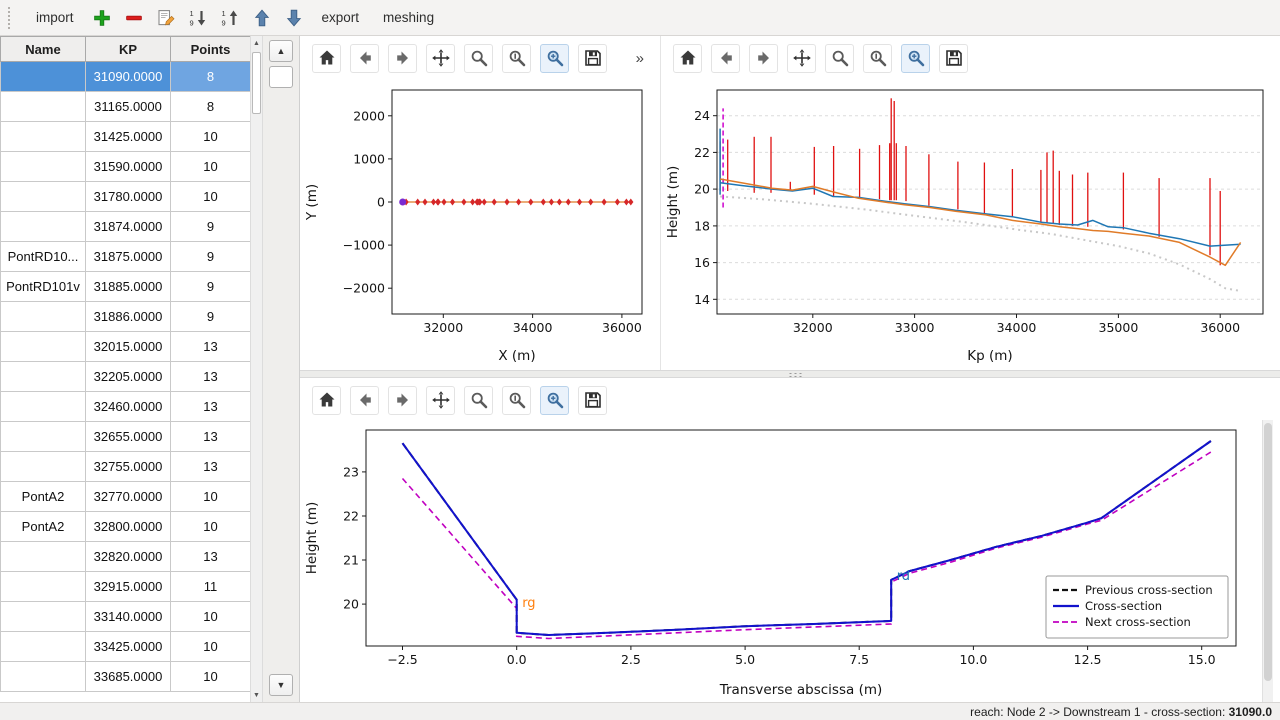 Image resolution: width=1280 pixels, height=720 pixels. Describe the element at coordinates (256, 695) in the screenshot. I see `table-scrollbar-down-icon: ▼` at that location.